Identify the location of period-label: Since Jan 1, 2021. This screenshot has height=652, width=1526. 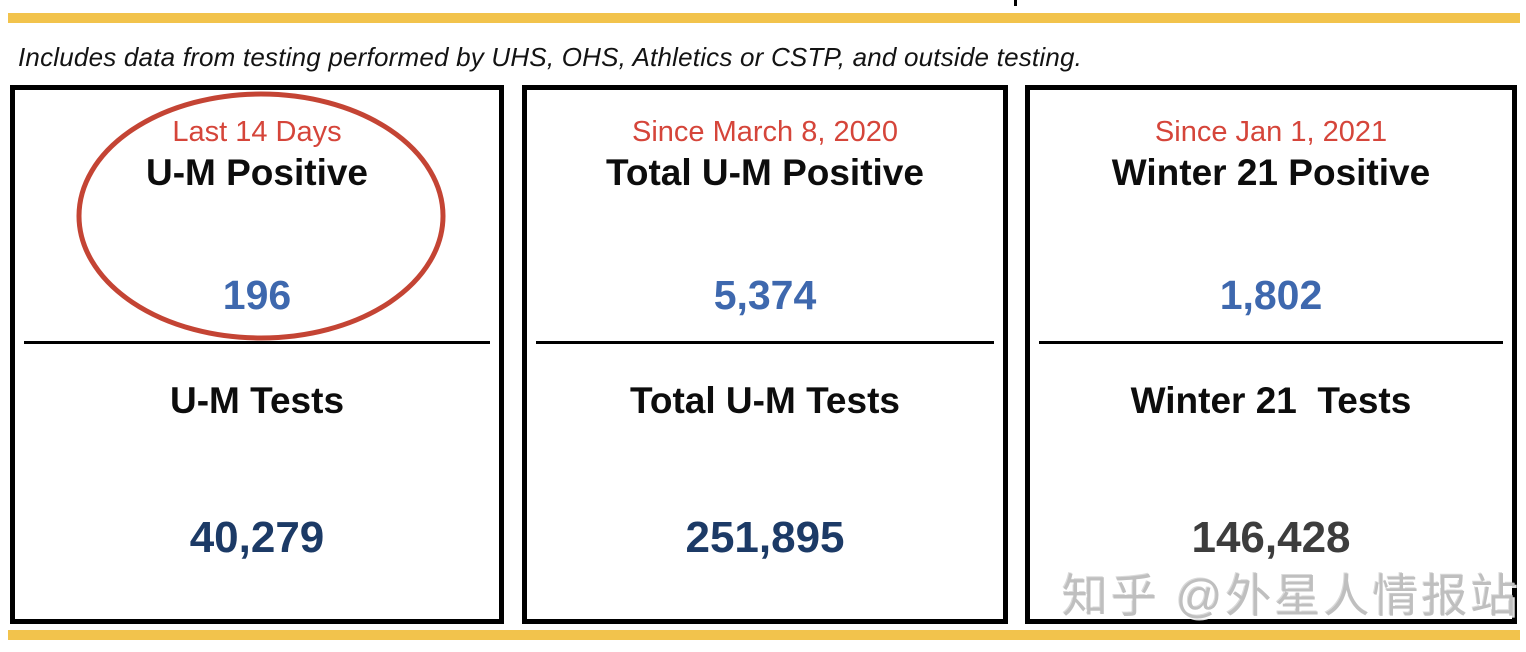
(1271, 132).